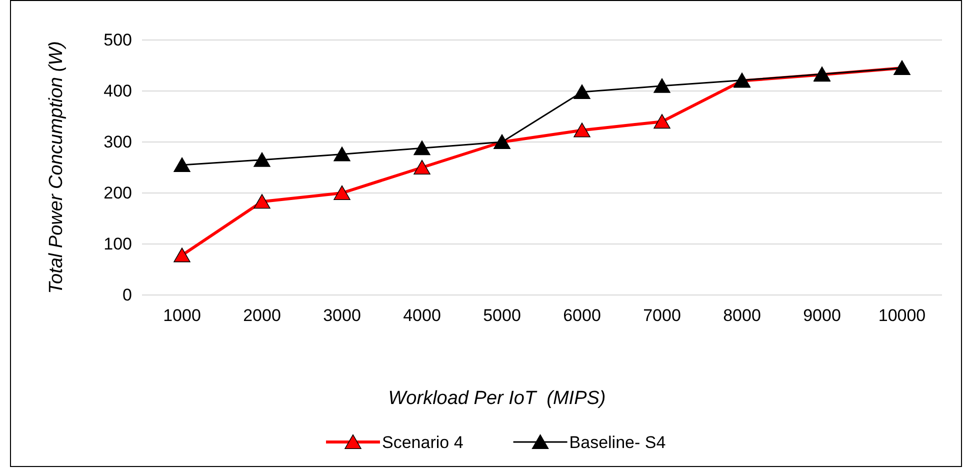 The image size is (963, 468). What do you see at coordinates (118, 40) in the screenshot?
I see `y-tick-label: 500` at bounding box center [118, 40].